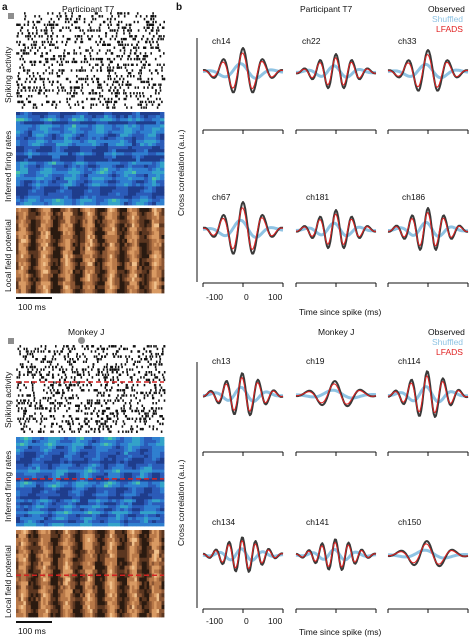 The image size is (474, 637). I want to click on channel-label: ch150, so click(410, 522).